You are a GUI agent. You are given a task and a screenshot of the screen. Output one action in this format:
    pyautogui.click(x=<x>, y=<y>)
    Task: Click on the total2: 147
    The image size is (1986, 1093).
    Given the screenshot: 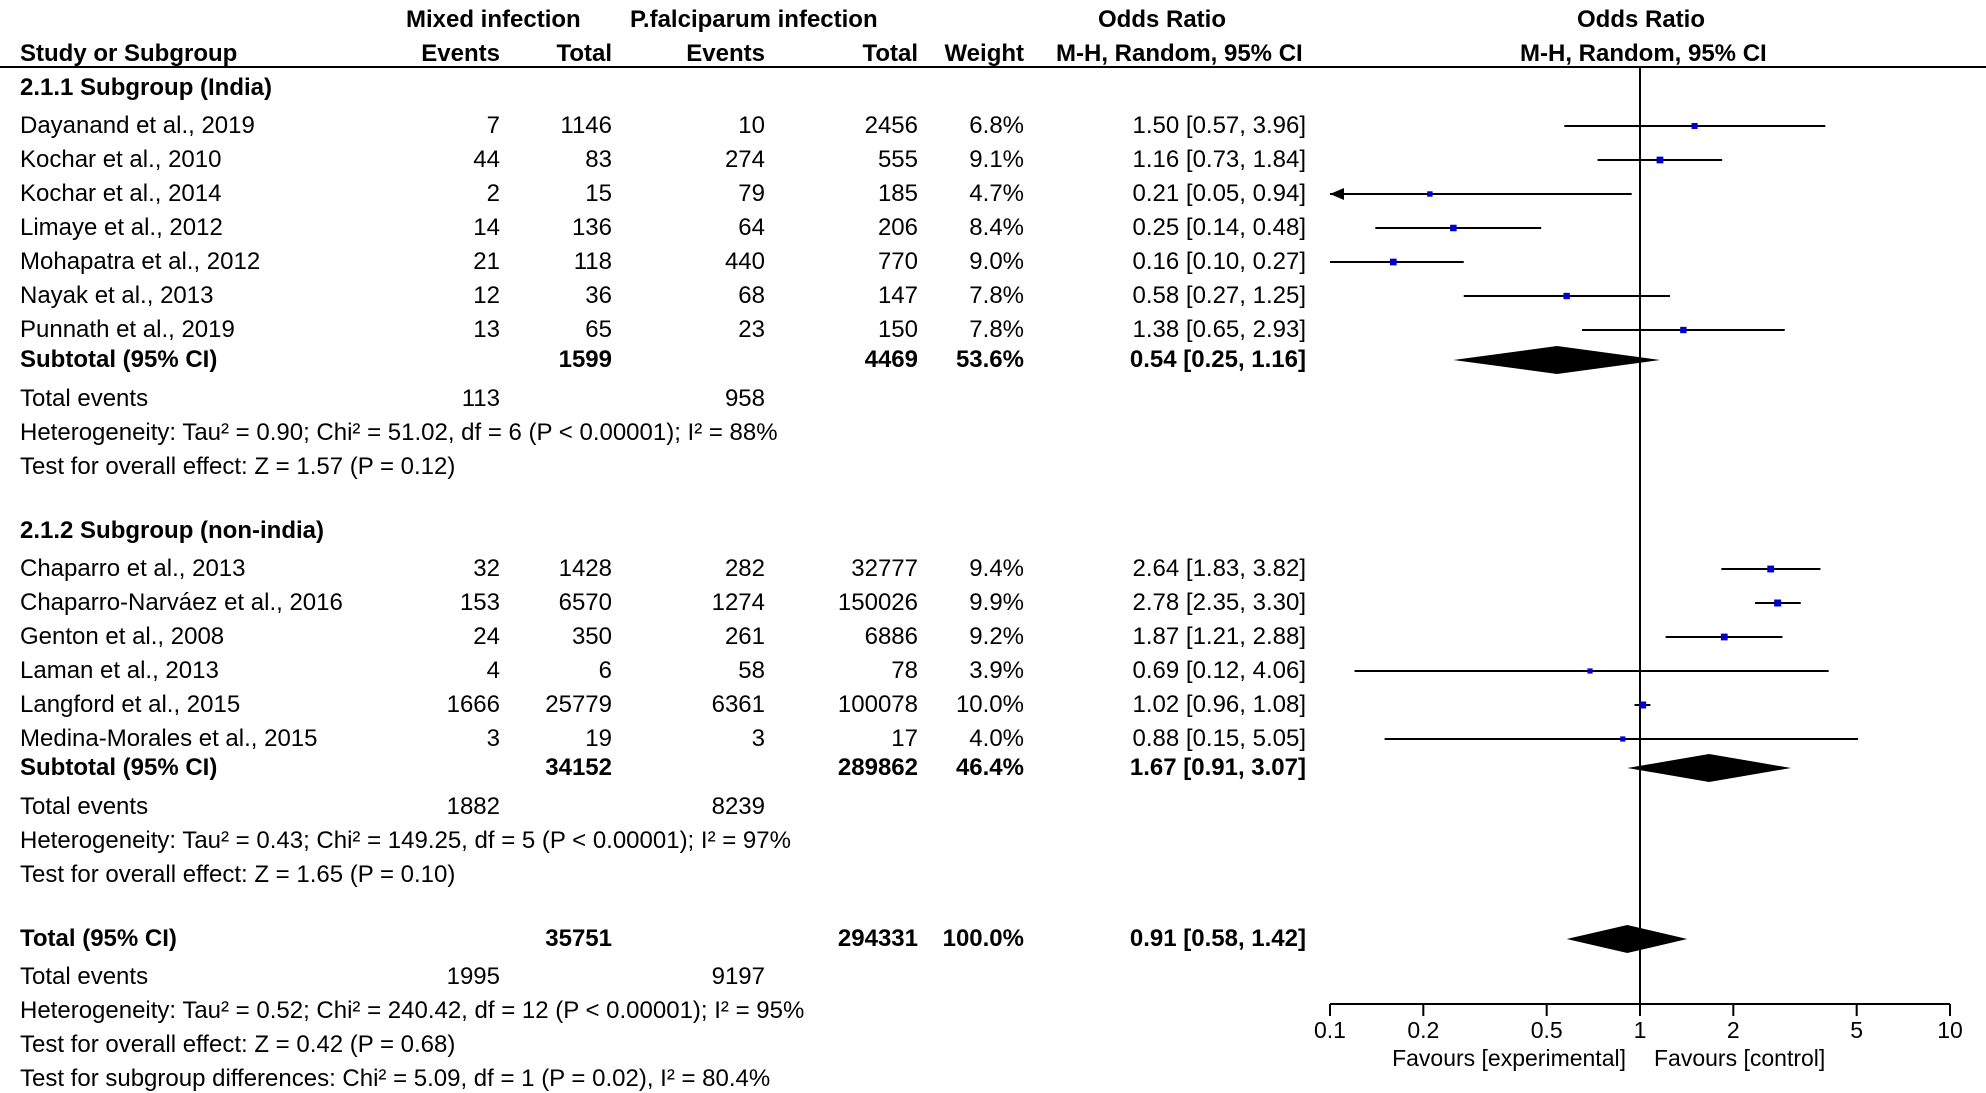 What is the action you would take?
    pyautogui.click(x=897, y=295)
    